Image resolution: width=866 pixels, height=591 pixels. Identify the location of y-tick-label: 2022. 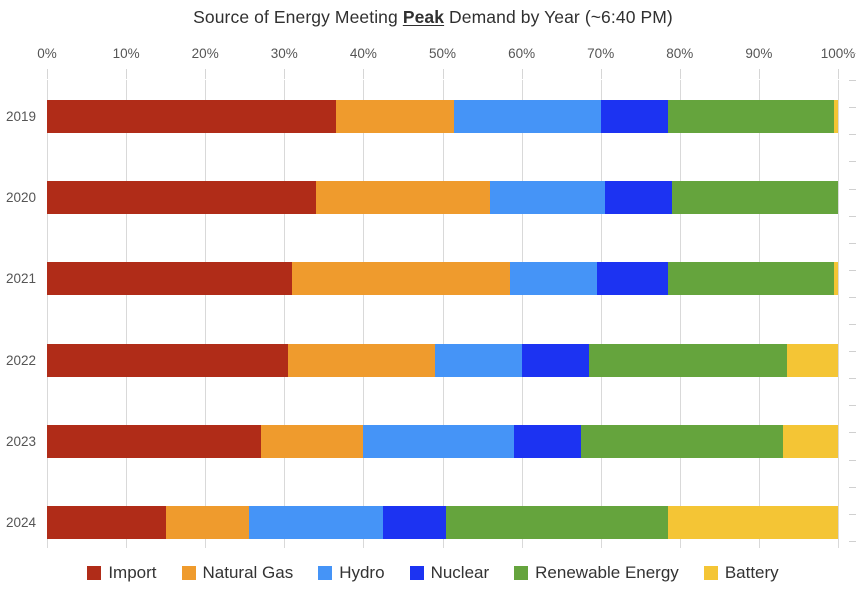
(20, 360).